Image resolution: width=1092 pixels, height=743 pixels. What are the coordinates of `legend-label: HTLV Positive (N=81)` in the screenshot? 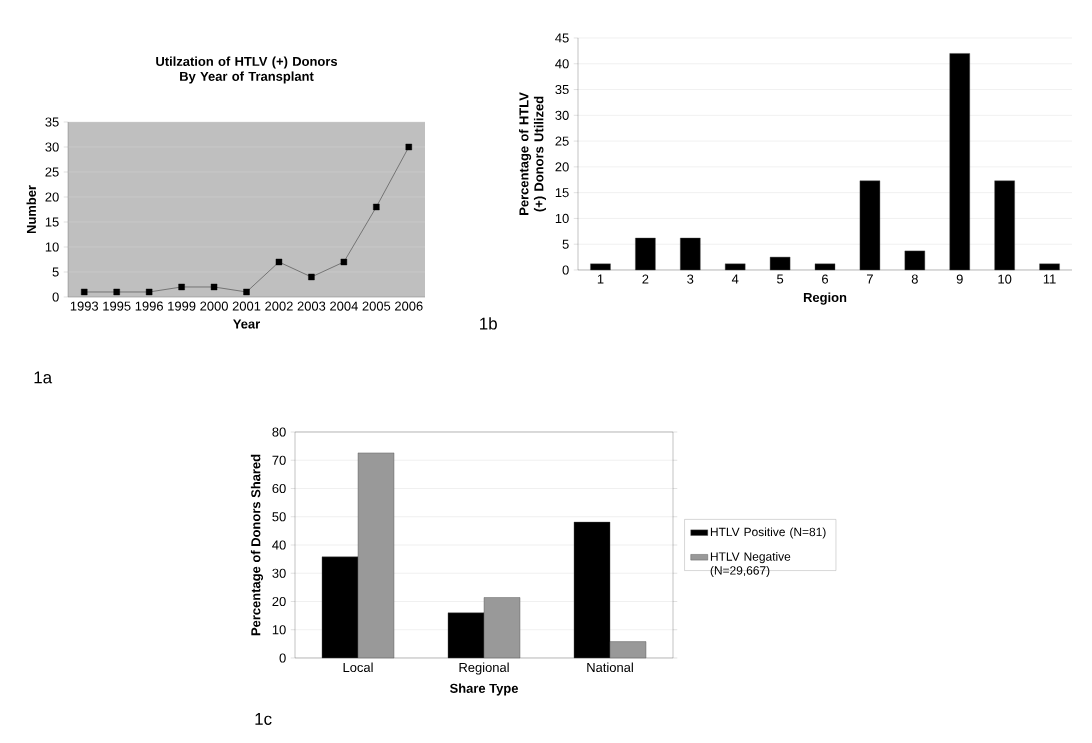 It's located at (768, 533).